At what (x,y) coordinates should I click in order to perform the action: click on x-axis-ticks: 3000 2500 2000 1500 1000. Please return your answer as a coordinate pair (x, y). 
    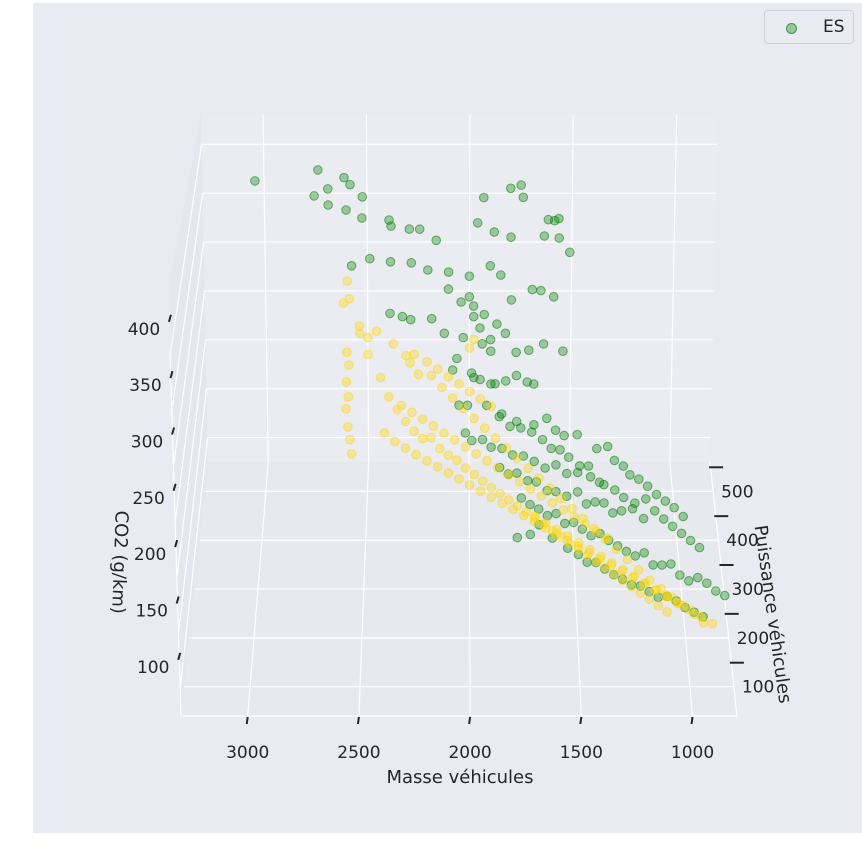
    Looking at the image, I should click on (470, 739).